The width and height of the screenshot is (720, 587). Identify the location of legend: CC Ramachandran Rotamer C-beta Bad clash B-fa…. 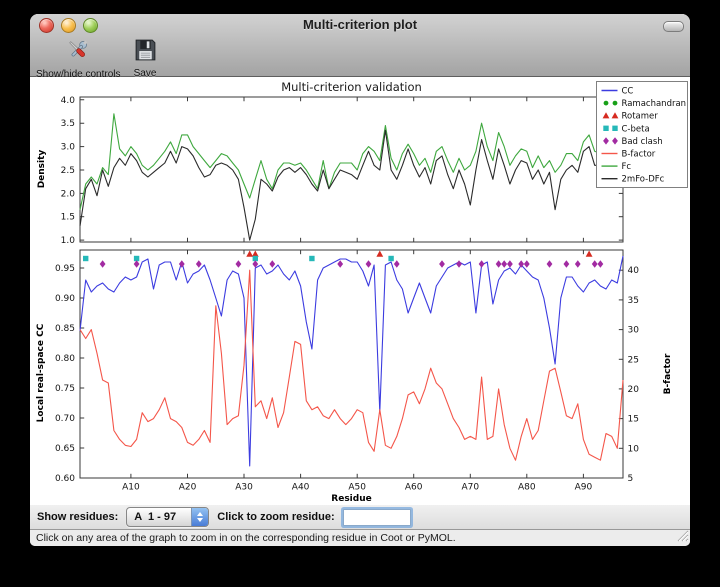
(642, 134).